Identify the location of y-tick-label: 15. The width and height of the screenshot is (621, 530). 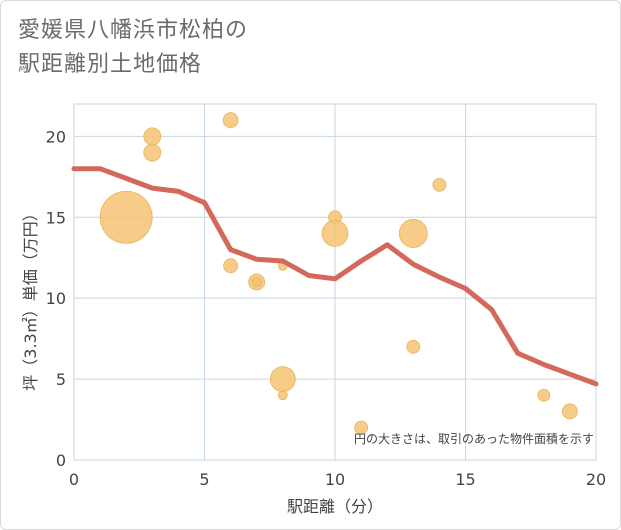
(56, 217).